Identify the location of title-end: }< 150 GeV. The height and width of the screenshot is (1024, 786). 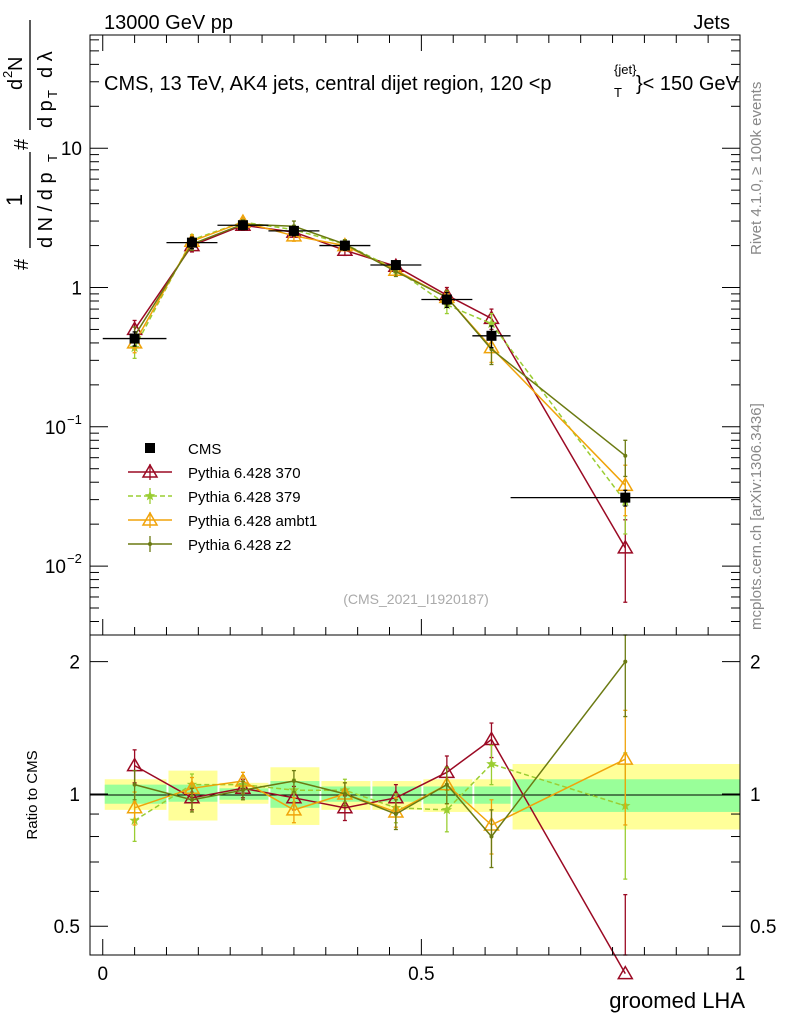
(688, 84).